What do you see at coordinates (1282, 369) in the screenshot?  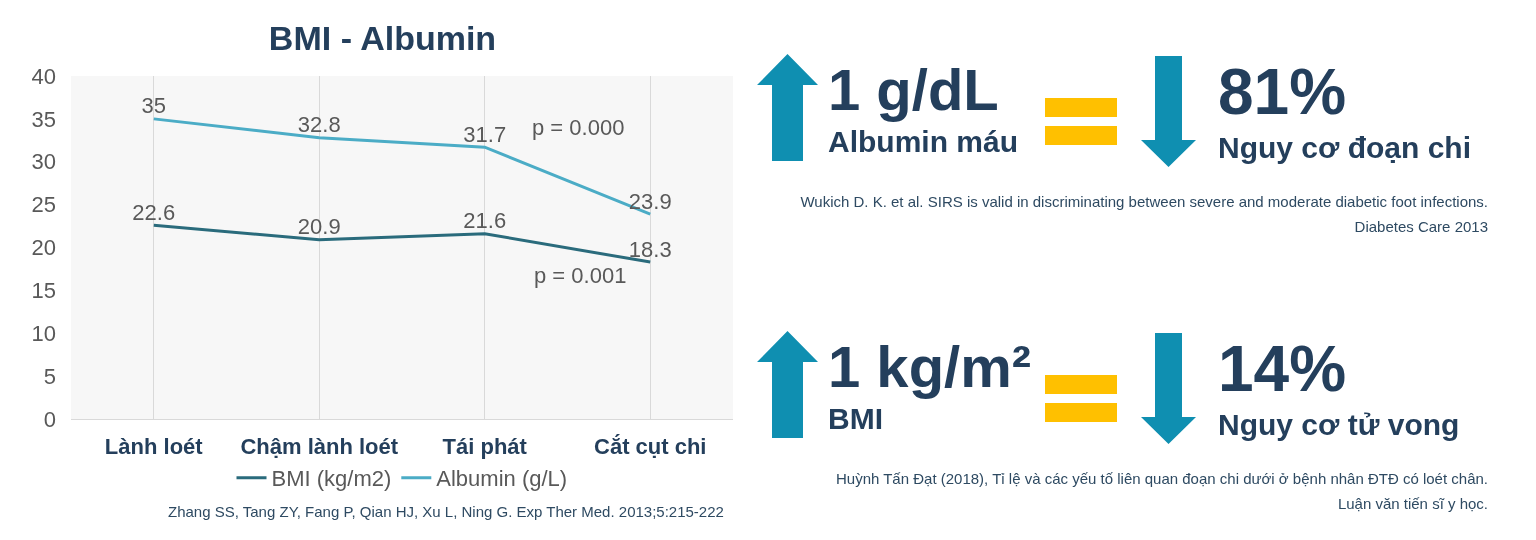 I see `text: 14%` at bounding box center [1282, 369].